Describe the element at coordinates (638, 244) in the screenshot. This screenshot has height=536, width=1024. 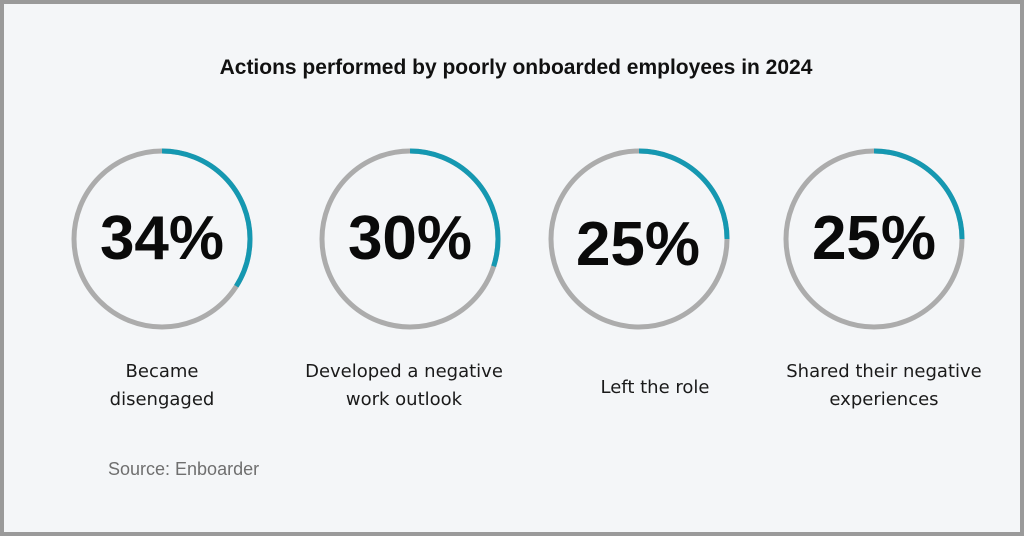
I see `value-label-2: 25%` at that location.